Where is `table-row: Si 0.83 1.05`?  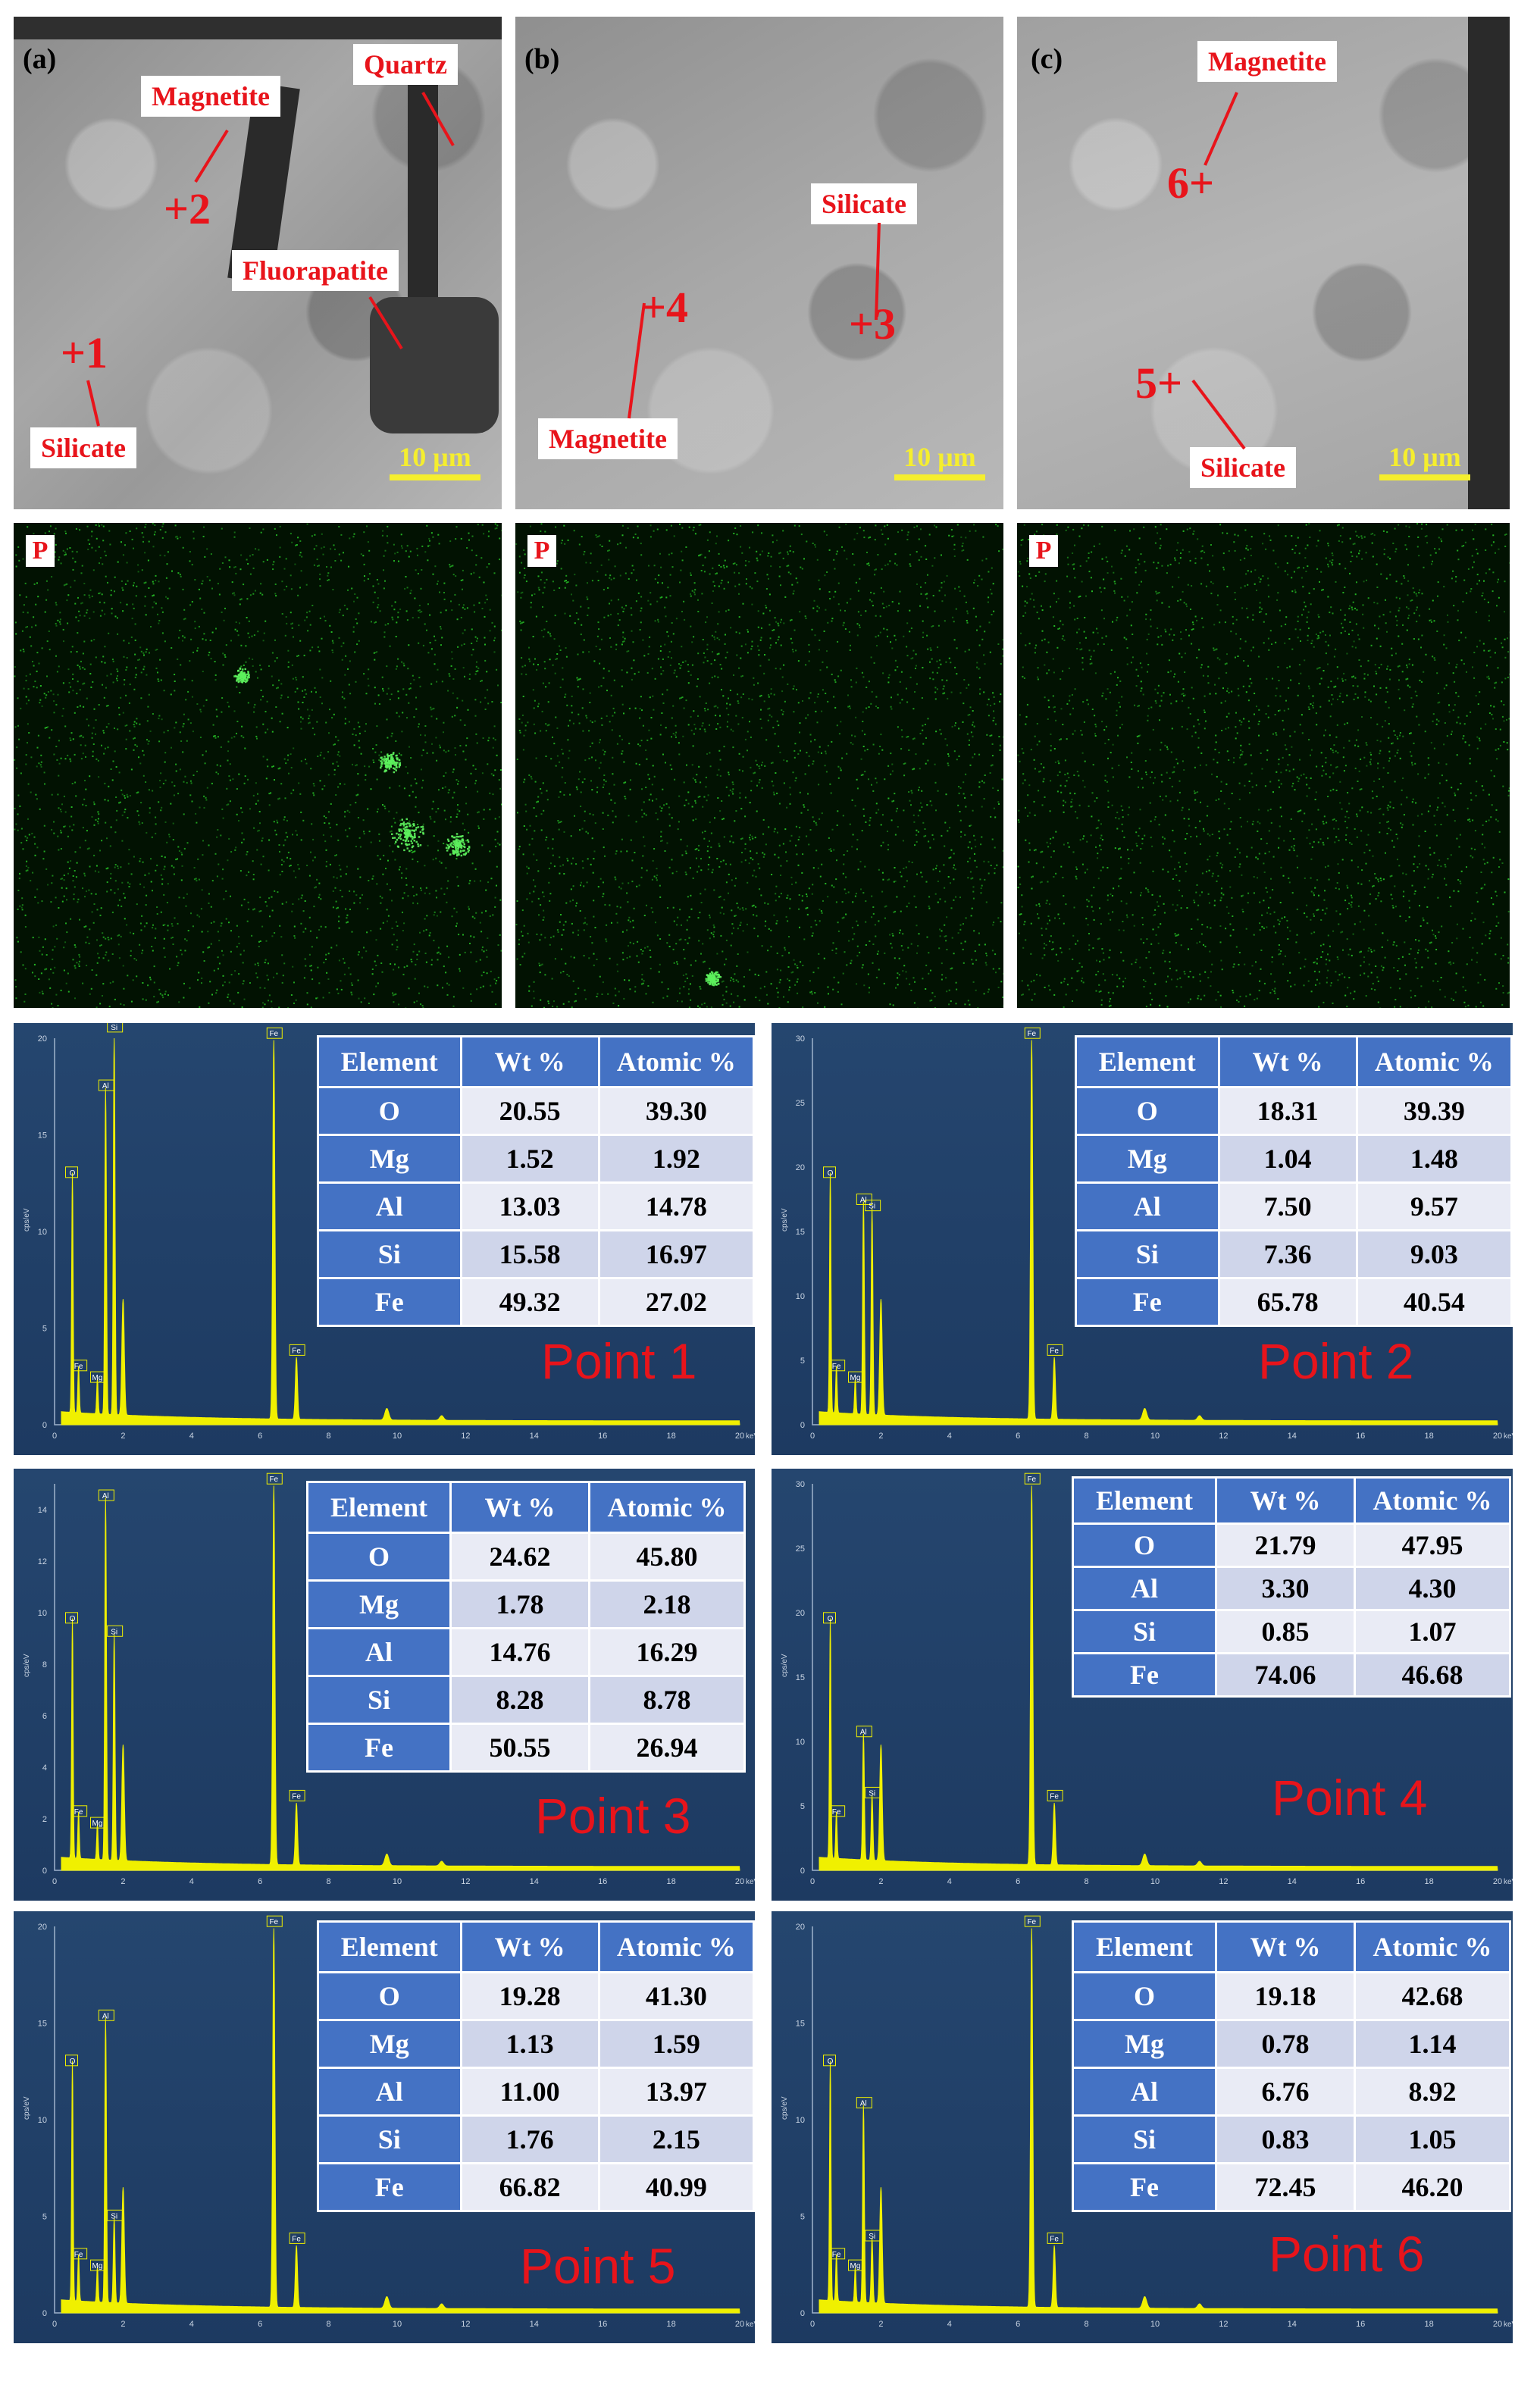 table-row: Si 0.83 1.05 is located at coordinates (1291, 2139).